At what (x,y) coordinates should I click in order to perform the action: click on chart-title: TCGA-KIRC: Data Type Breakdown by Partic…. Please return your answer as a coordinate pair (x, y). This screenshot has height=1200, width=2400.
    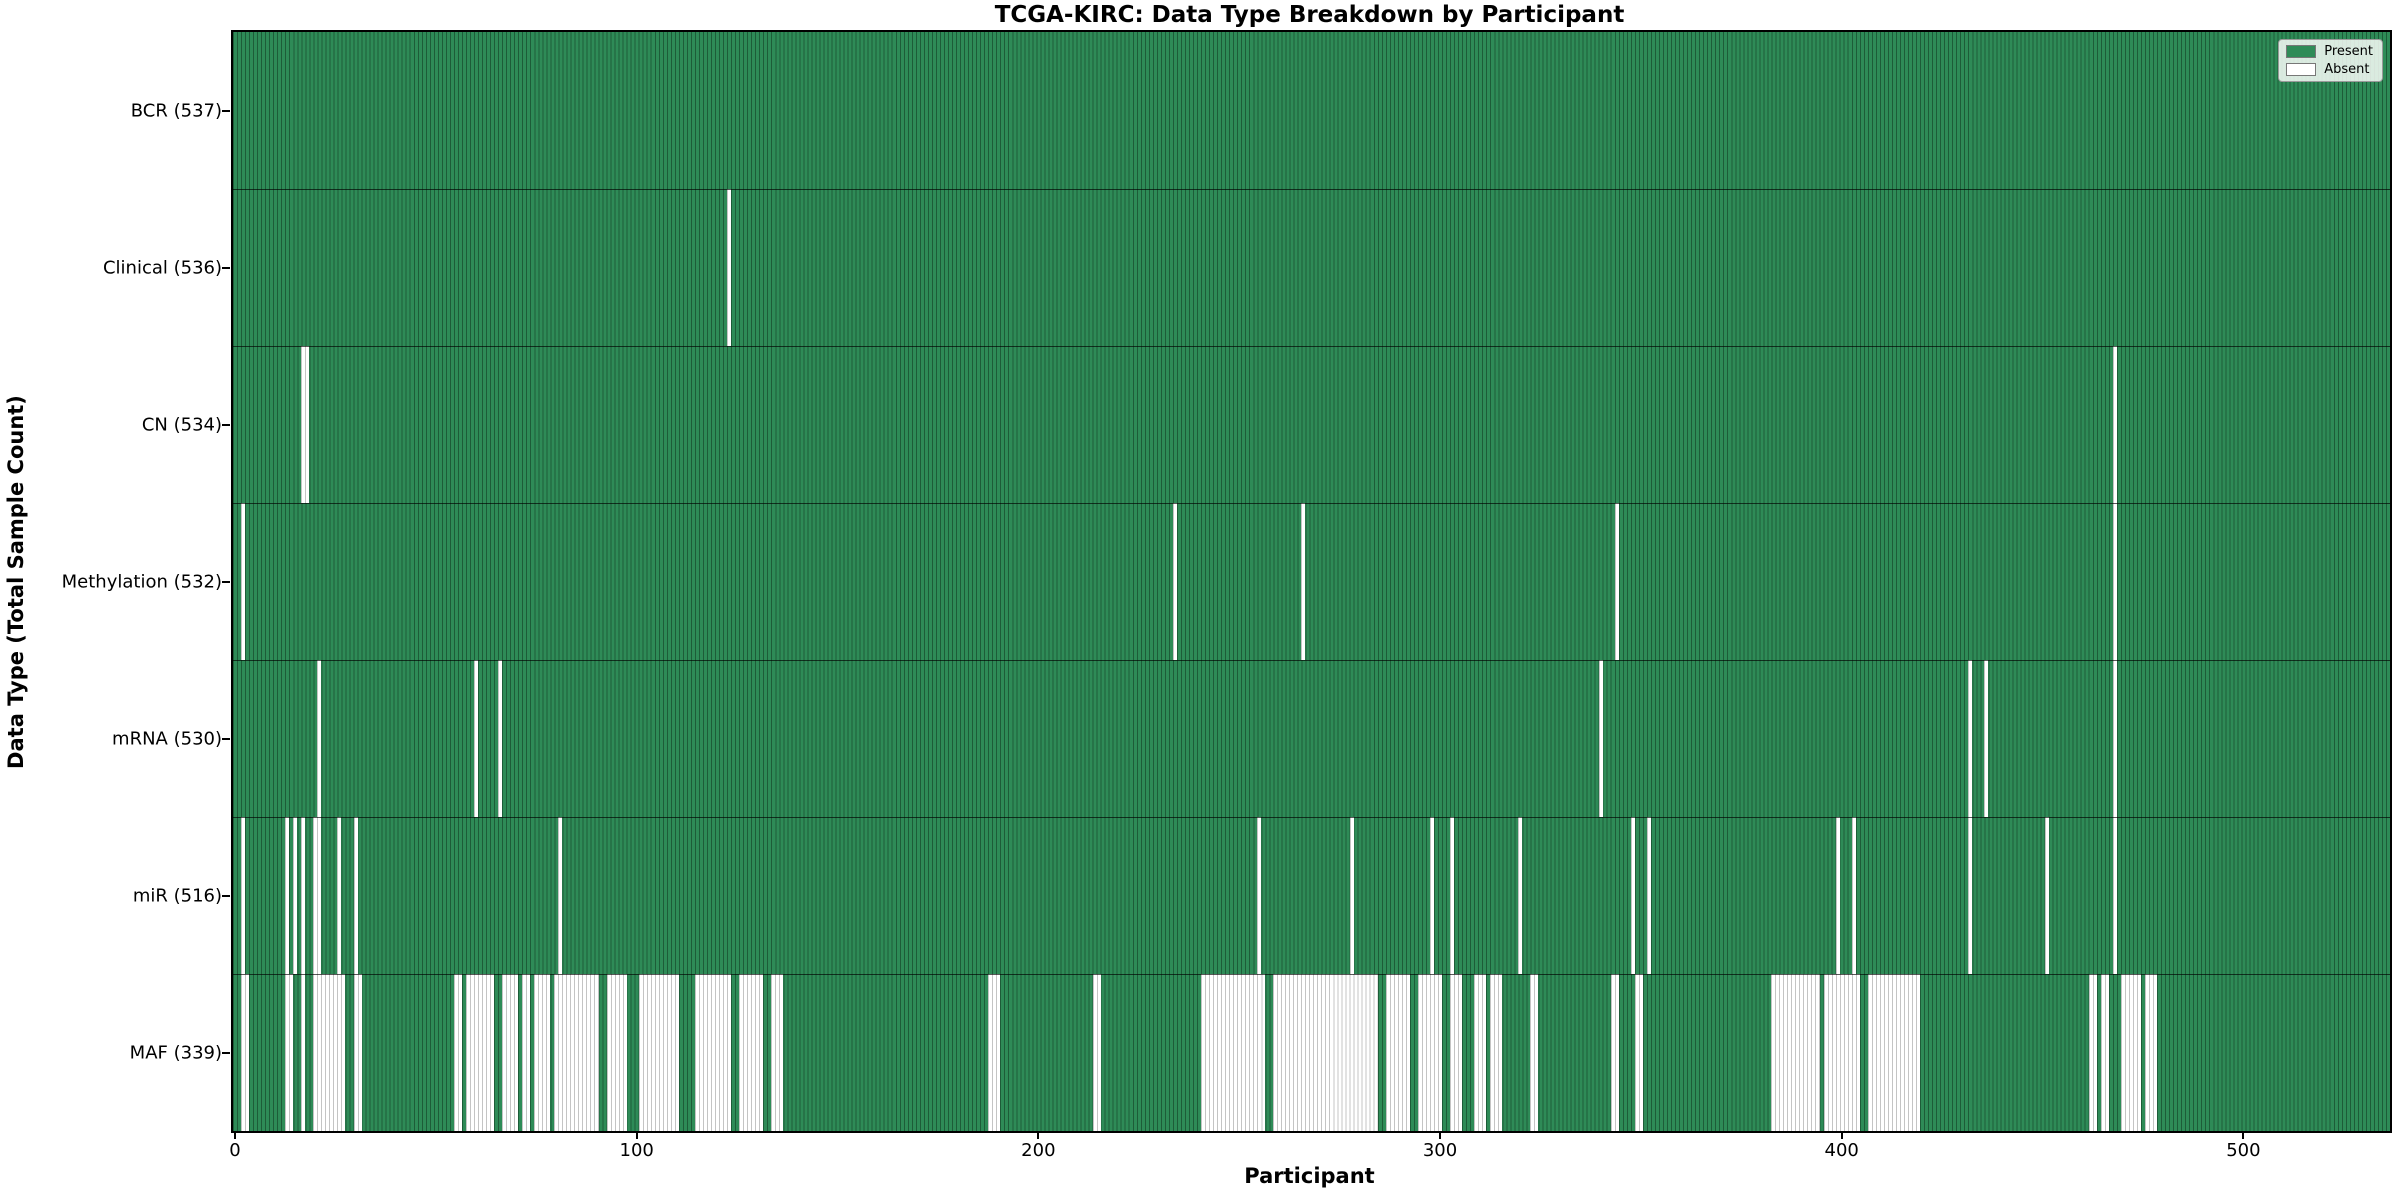
    Looking at the image, I should click on (1309, 15).